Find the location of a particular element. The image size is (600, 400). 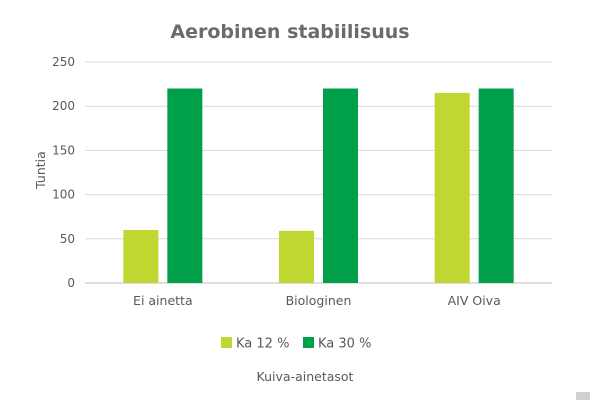

y-tick-label: 250 is located at coordinates (63, 62).